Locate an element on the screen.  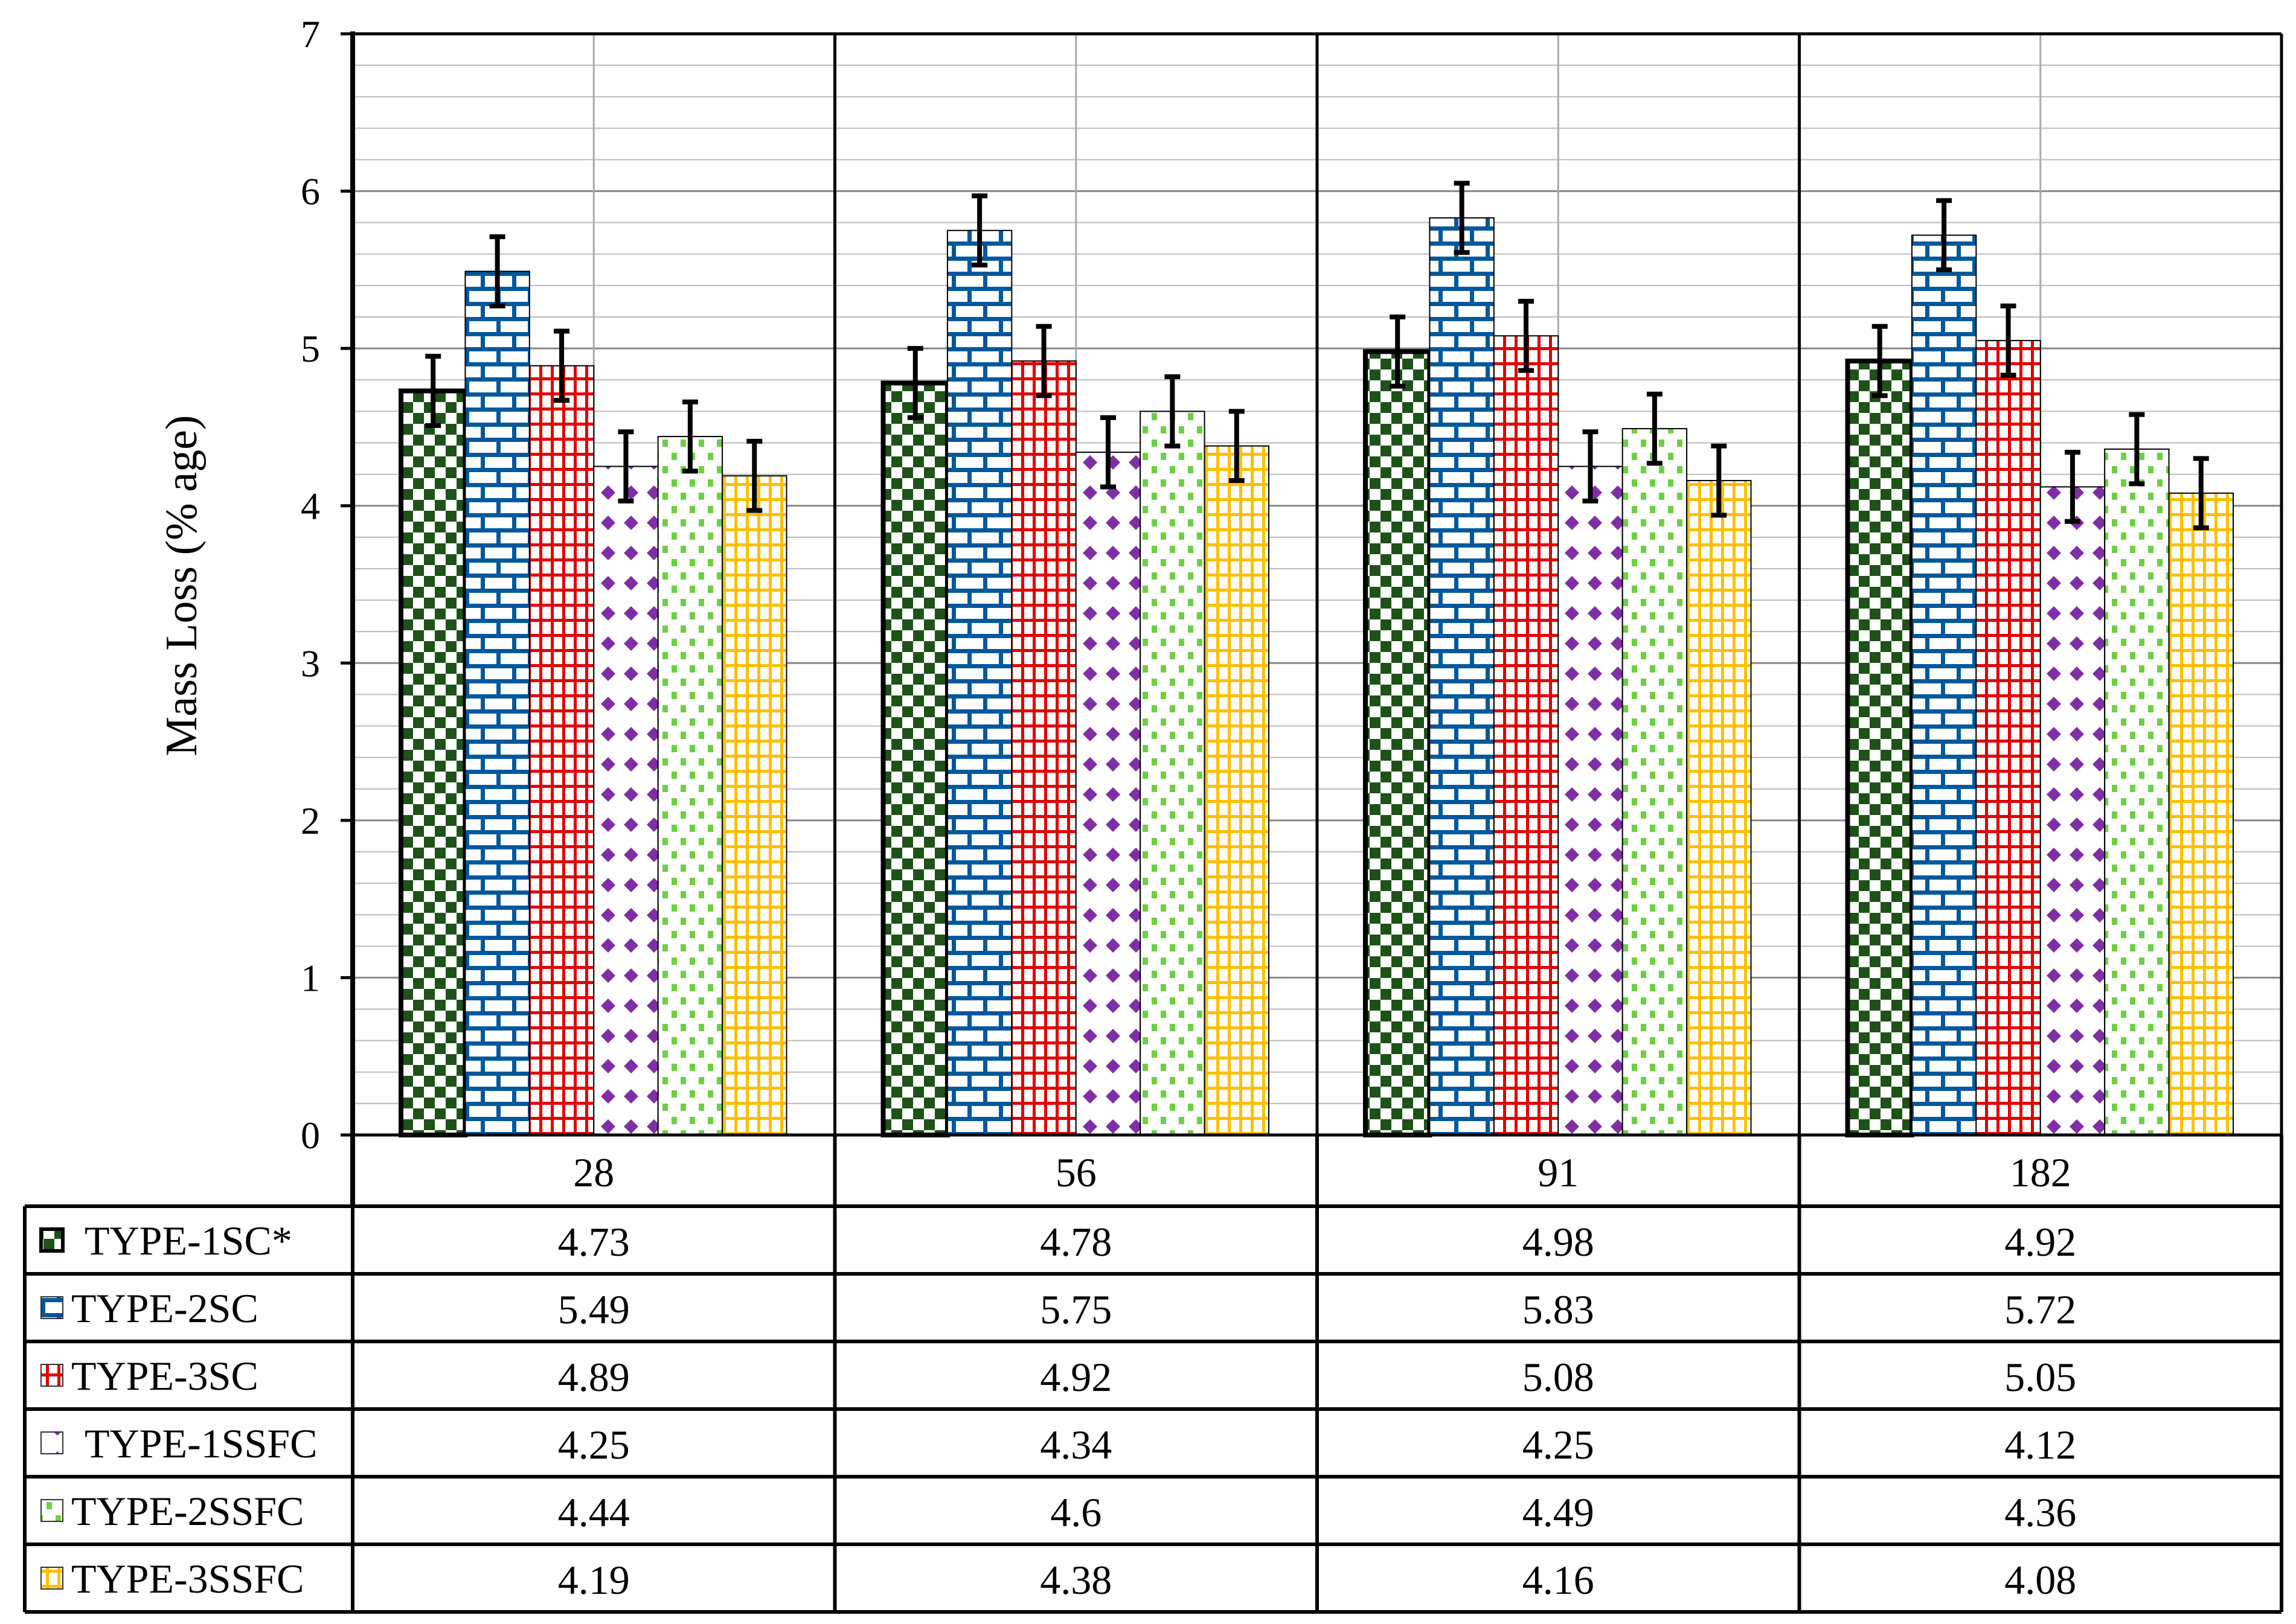
table-cell-value: 5.75 is located at coordinates (1076, 1309).